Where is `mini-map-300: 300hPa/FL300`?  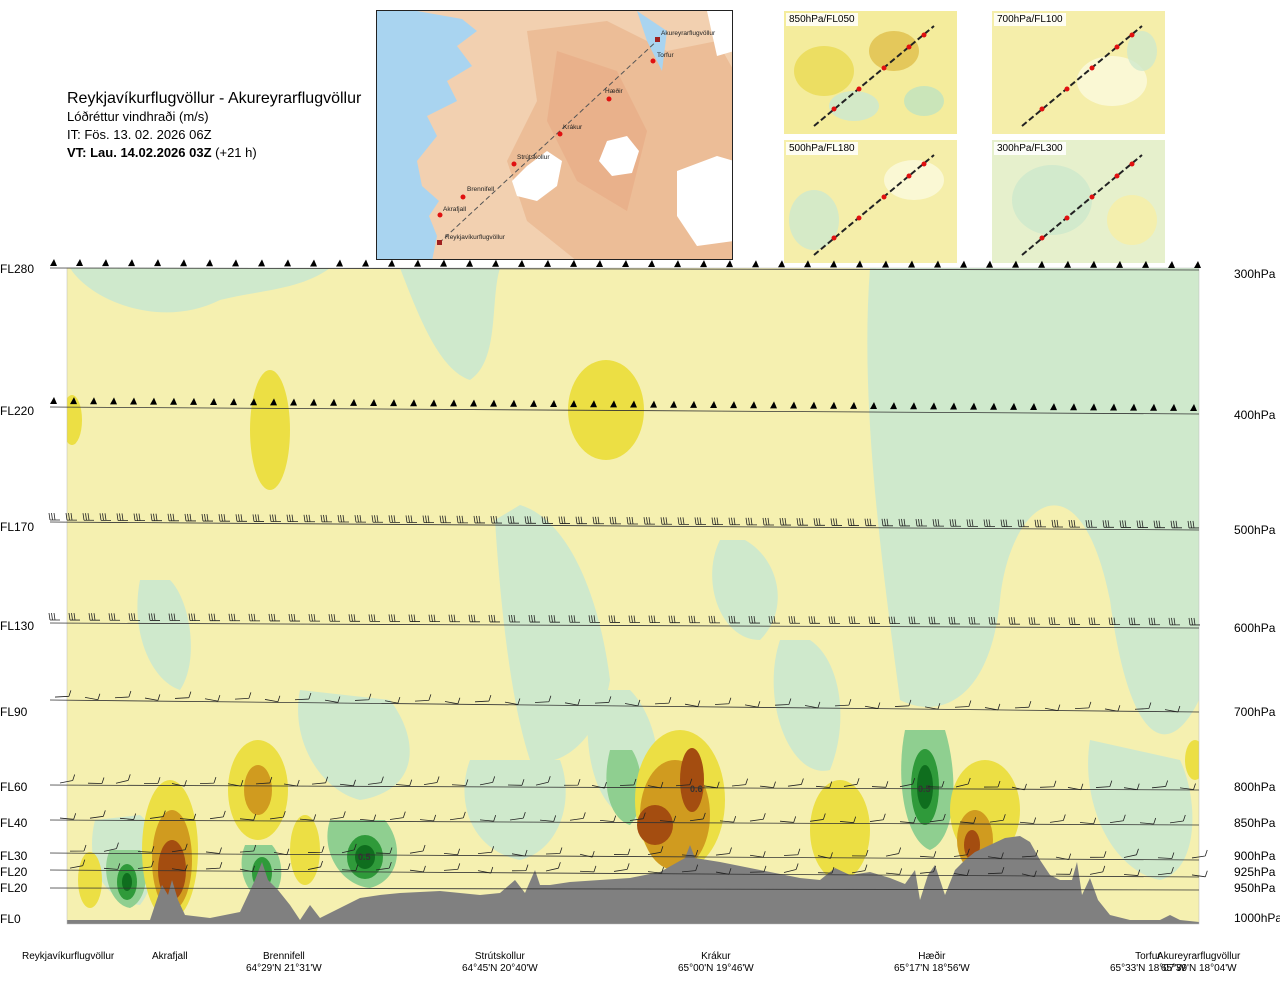 mini-map-300: 300hPa/FL300 is located at coordinates (1078, 201).